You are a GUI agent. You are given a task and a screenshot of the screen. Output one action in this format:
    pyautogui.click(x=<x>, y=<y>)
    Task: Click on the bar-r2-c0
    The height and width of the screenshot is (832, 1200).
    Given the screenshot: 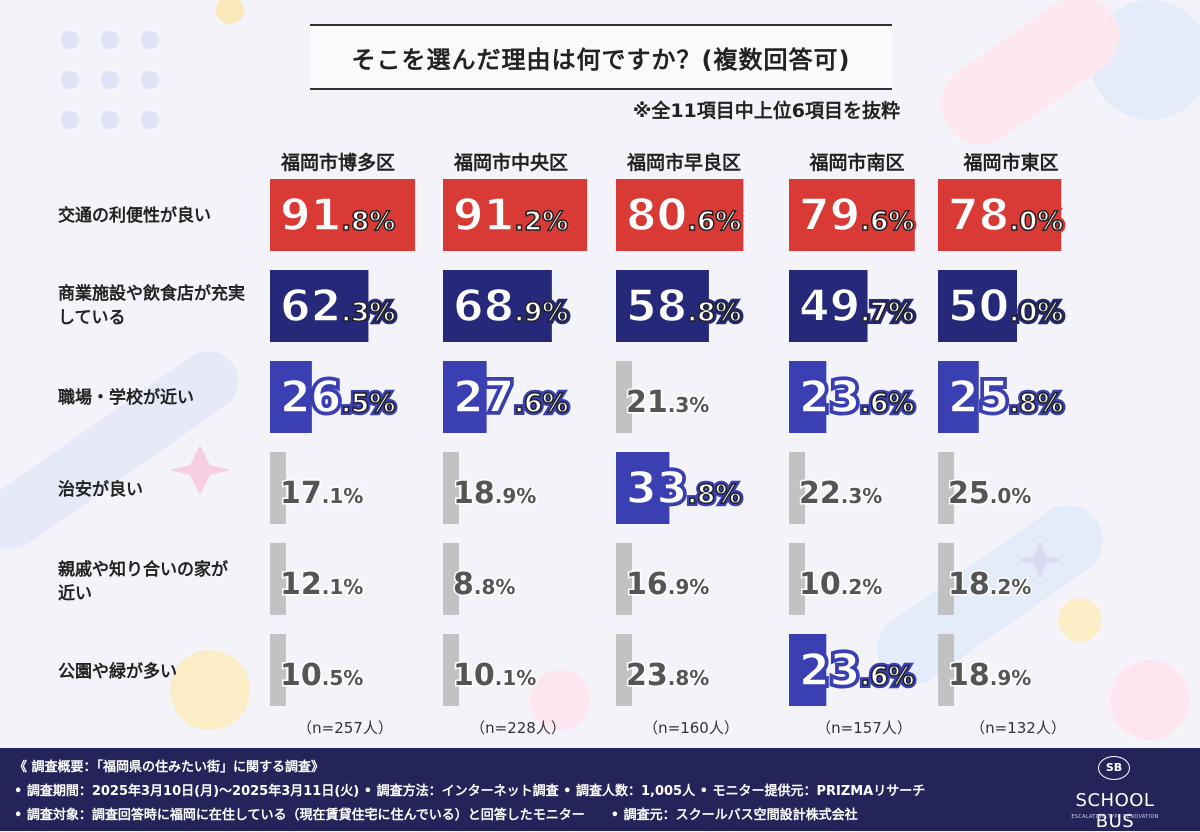 What is the action you would take?
    pyautogui.click(x=291, y=397)
    